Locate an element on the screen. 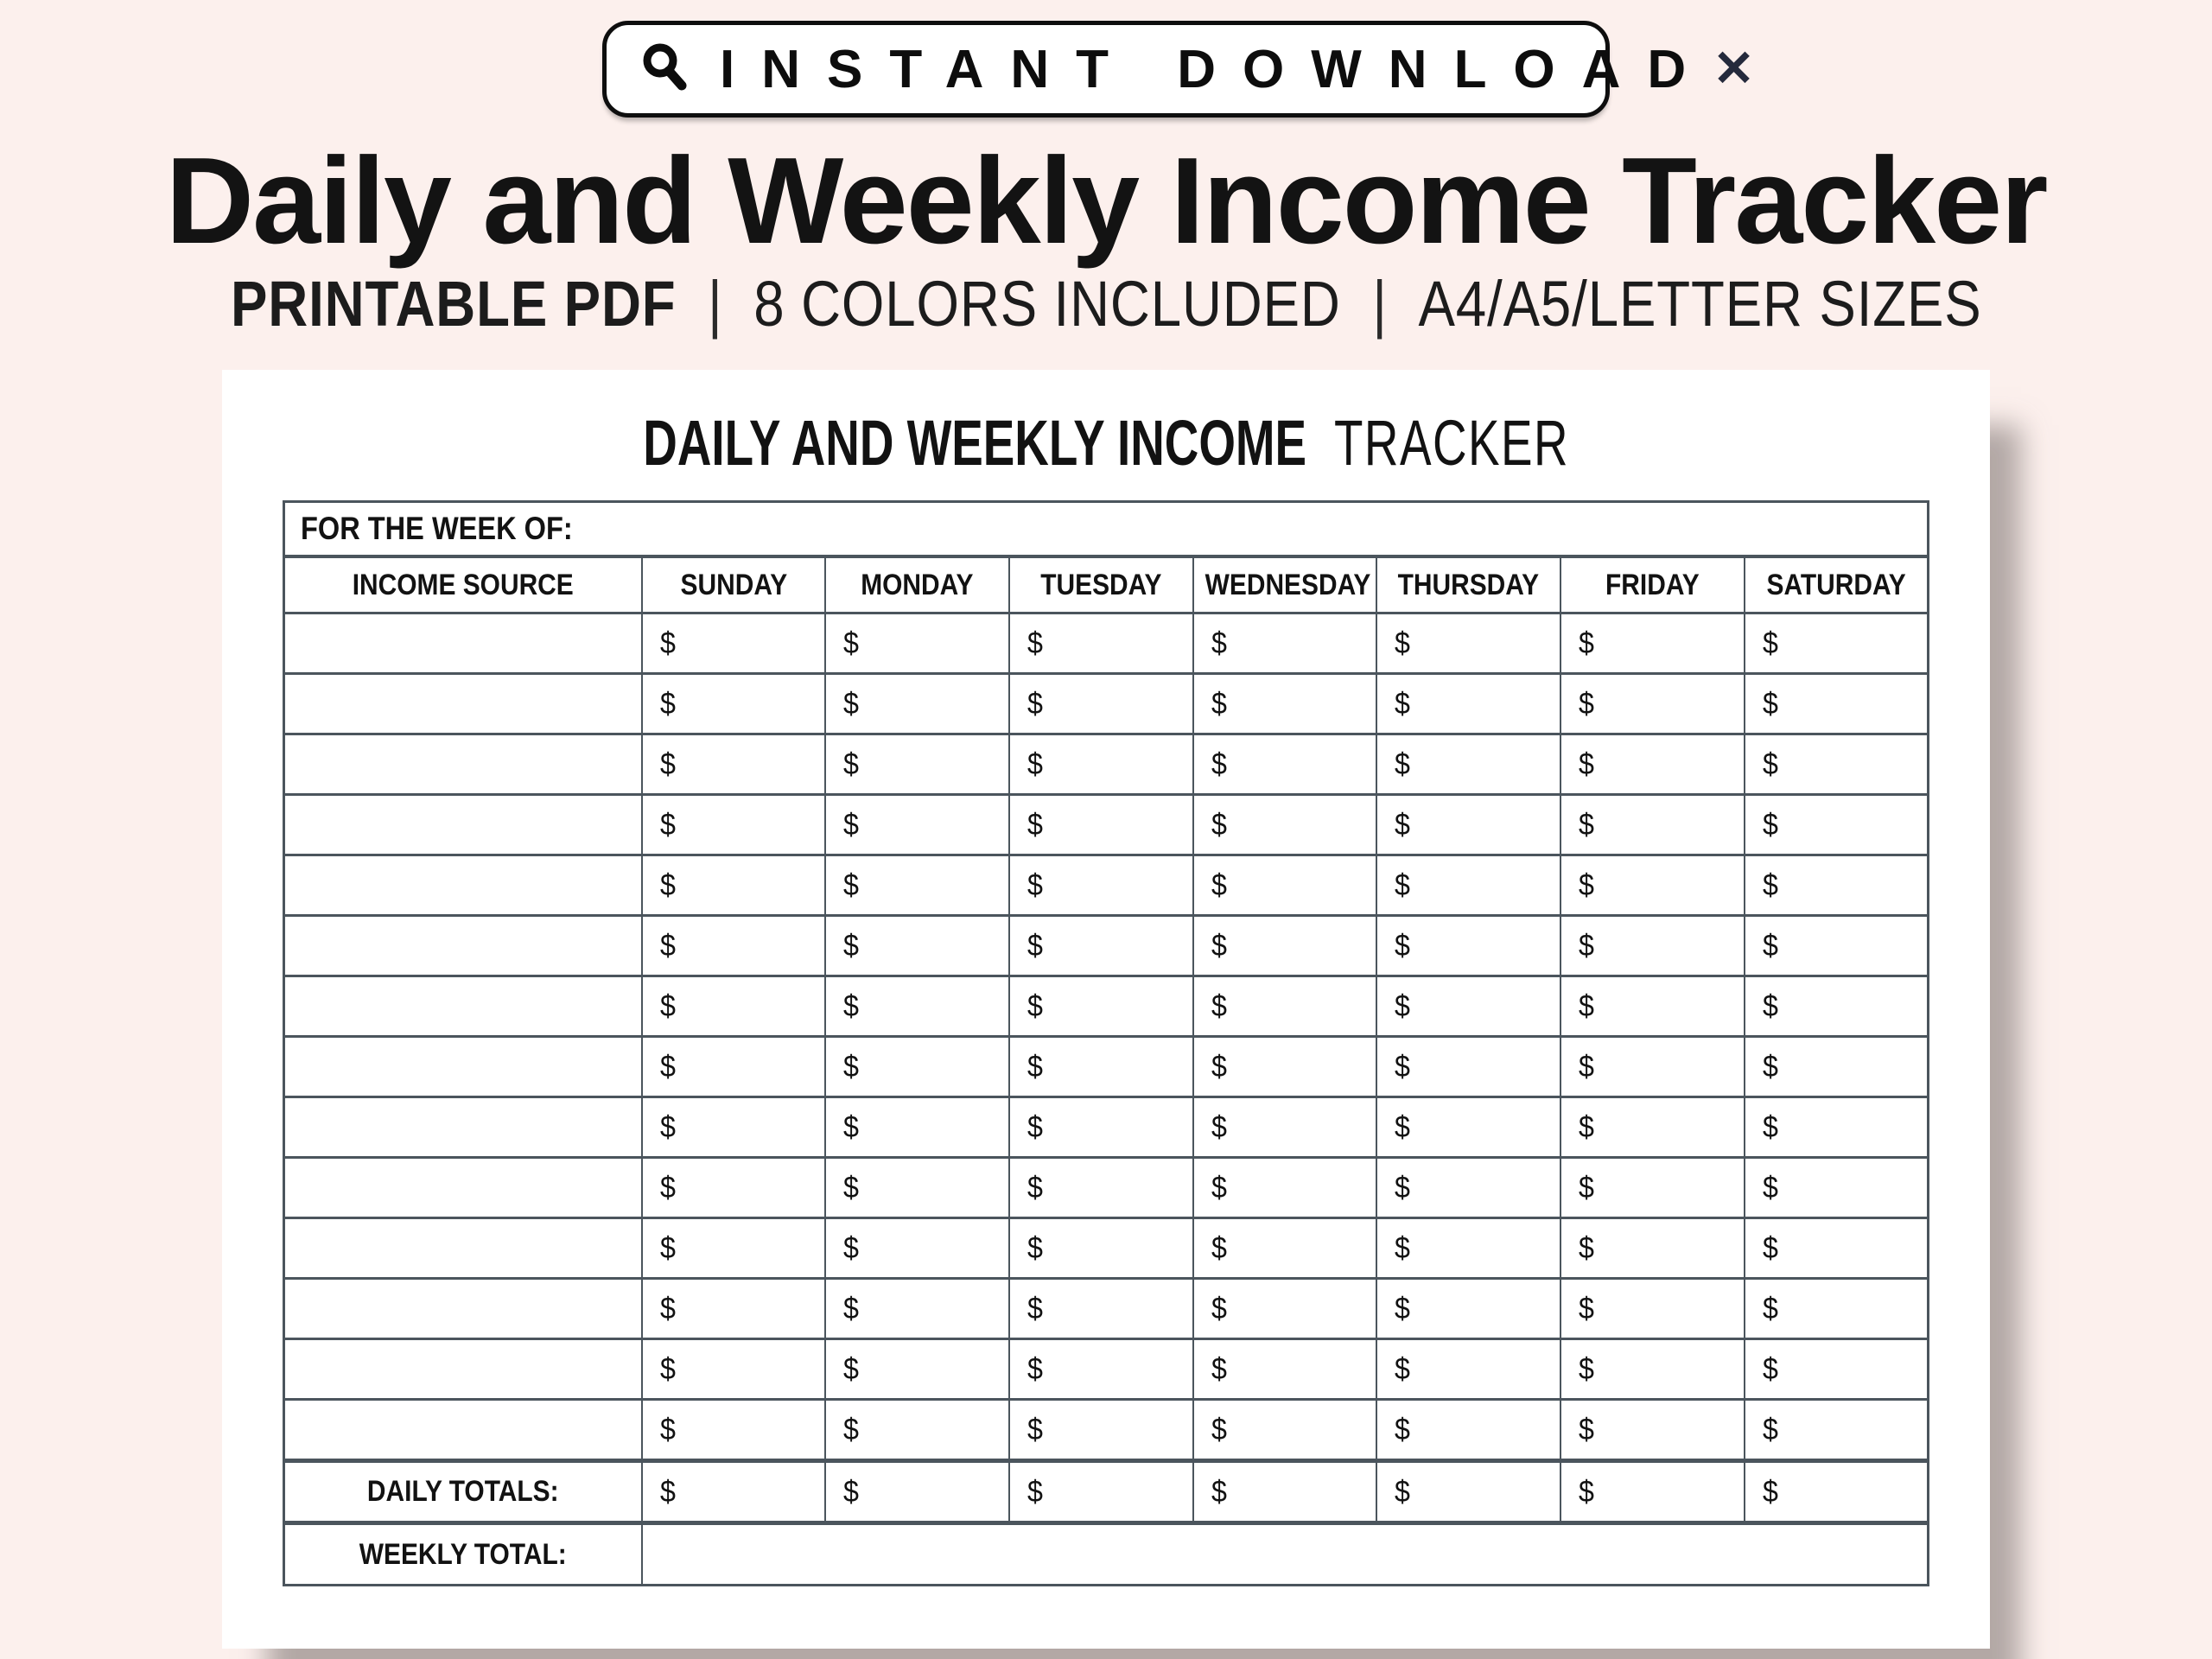  column-header-label: MONDAY is located at coordinates (917, 584).